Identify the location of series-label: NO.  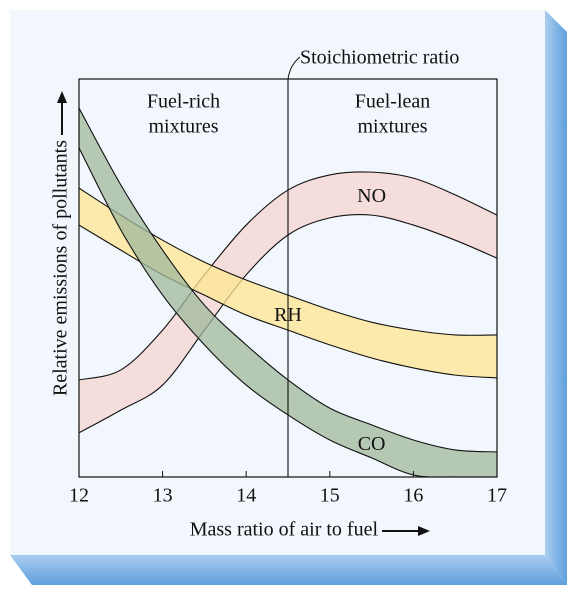
(371, 196).